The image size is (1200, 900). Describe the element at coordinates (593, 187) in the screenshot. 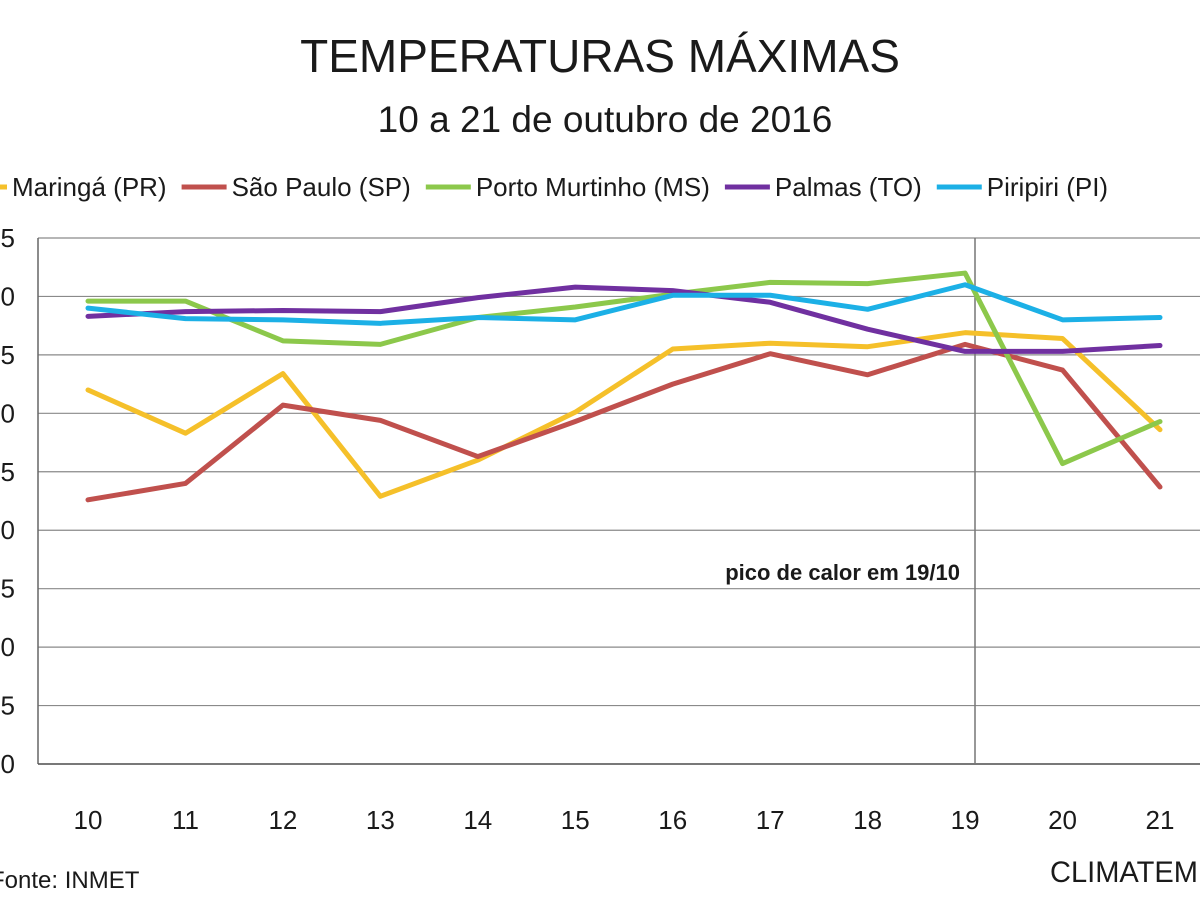

I see `legend-label: Porto Murtinho (MS)` at that location.